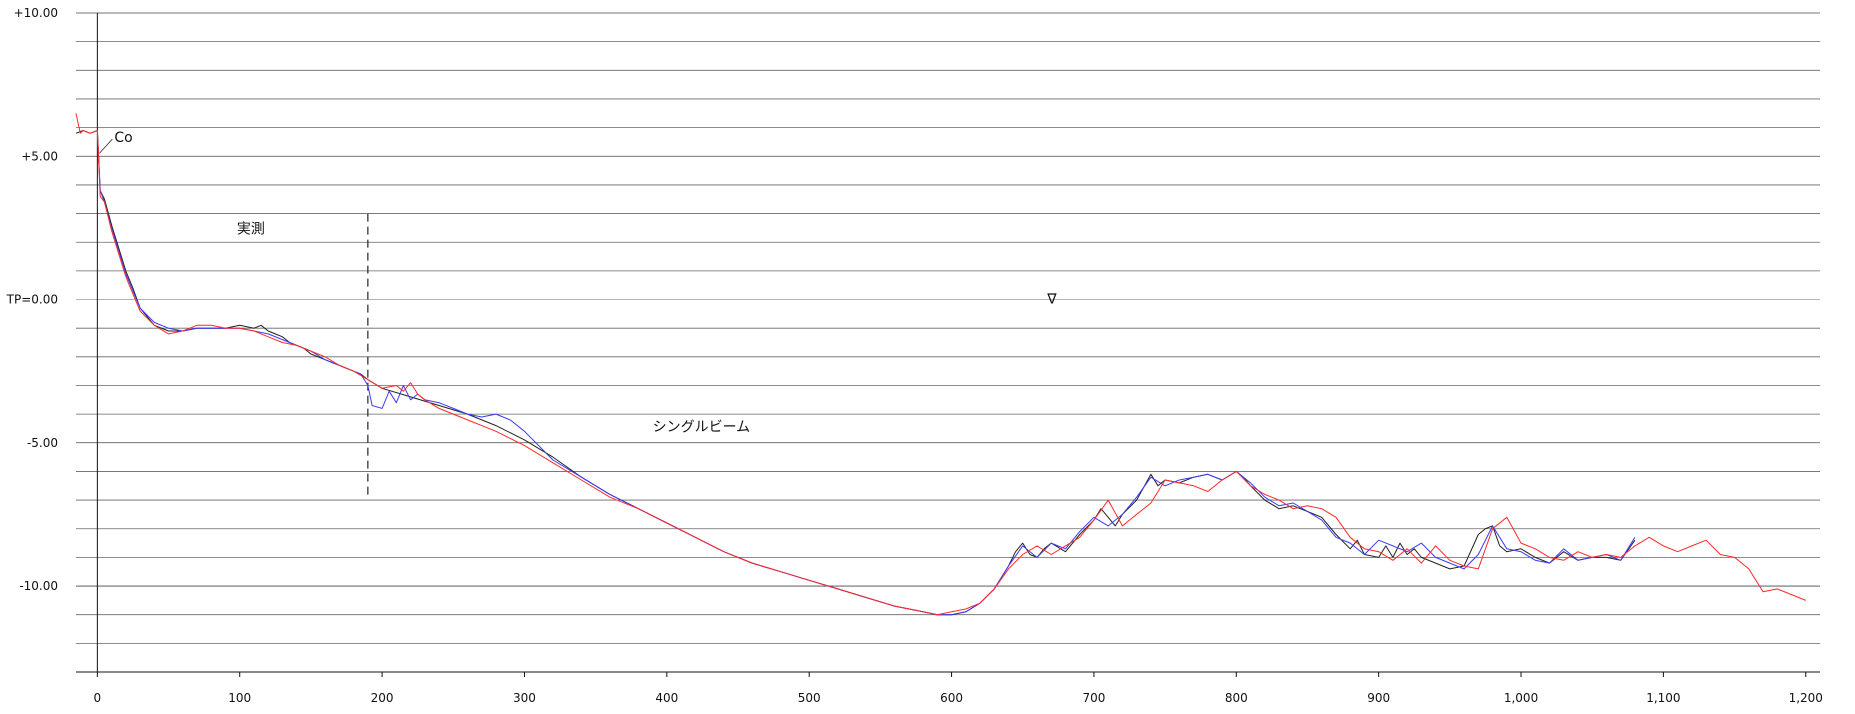 This screenshot has width=1855, height=714. I want to click on measured-label: 実測, so click(251, 230).